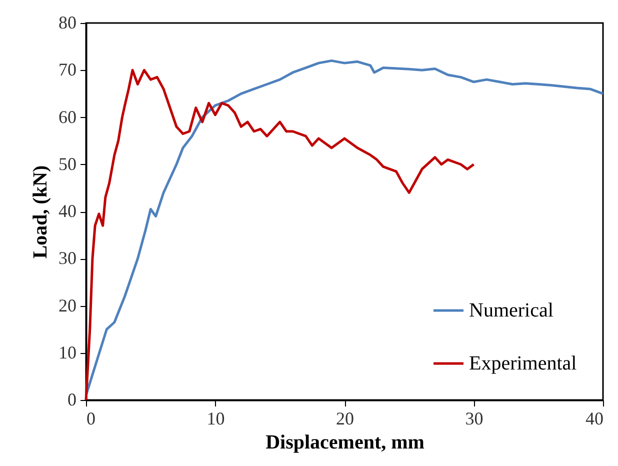  Describe the element at coordinates (67, 70) in the screenshot. I see `y-tick-label: 70` at that location.